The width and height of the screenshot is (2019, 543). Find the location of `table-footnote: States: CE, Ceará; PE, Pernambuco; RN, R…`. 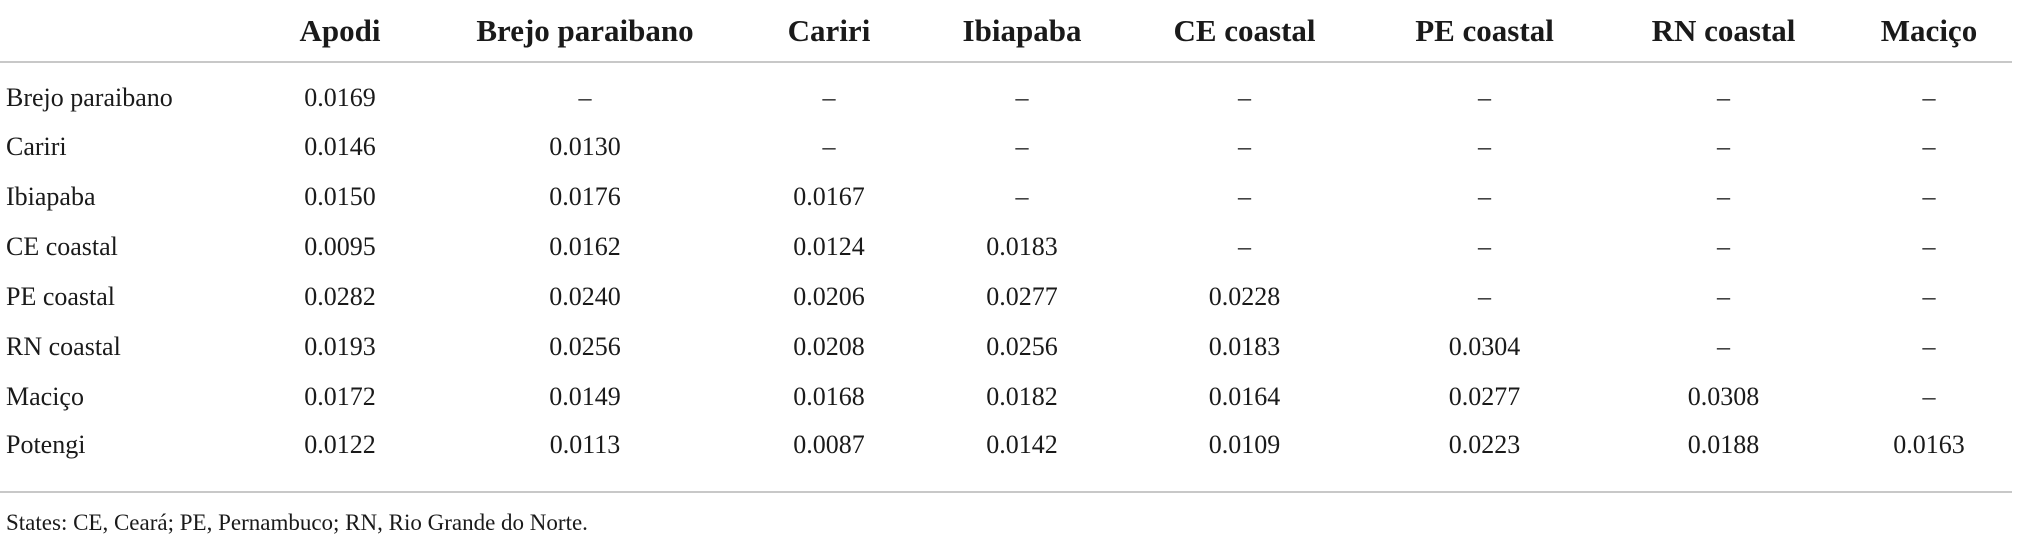

table-footnote: States: CE, Ceará; PE, Pernambuco; RN, R… is located at coordinates (297, 522).